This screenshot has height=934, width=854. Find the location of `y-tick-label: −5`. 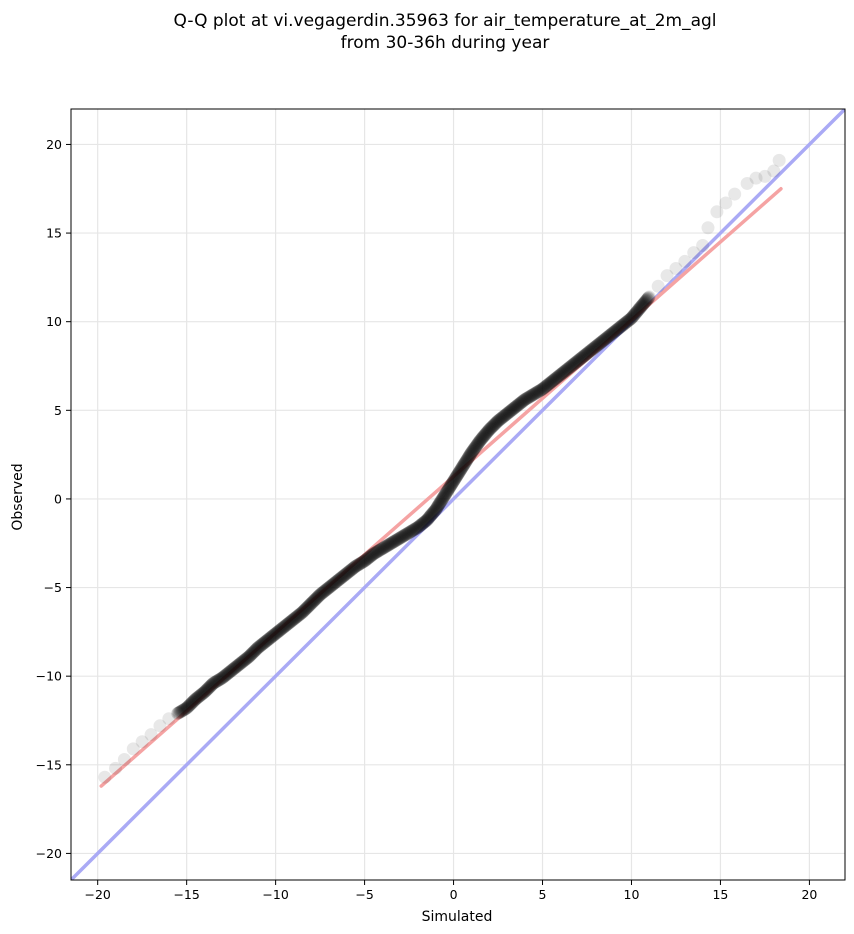

y-tick-label: −5 is located at coordinates (53, 587).